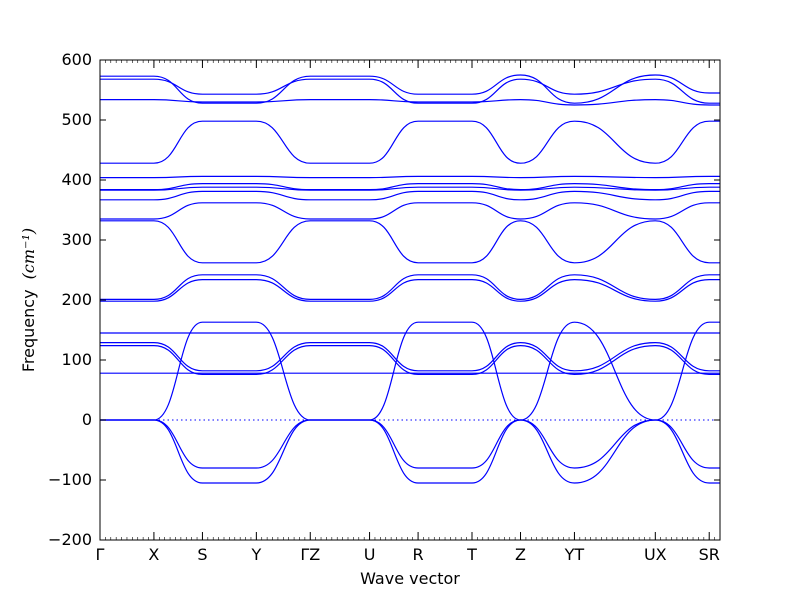 This screenshot has width=800, height=600. I want to click on x-tick-label: X, so click(153, 554).